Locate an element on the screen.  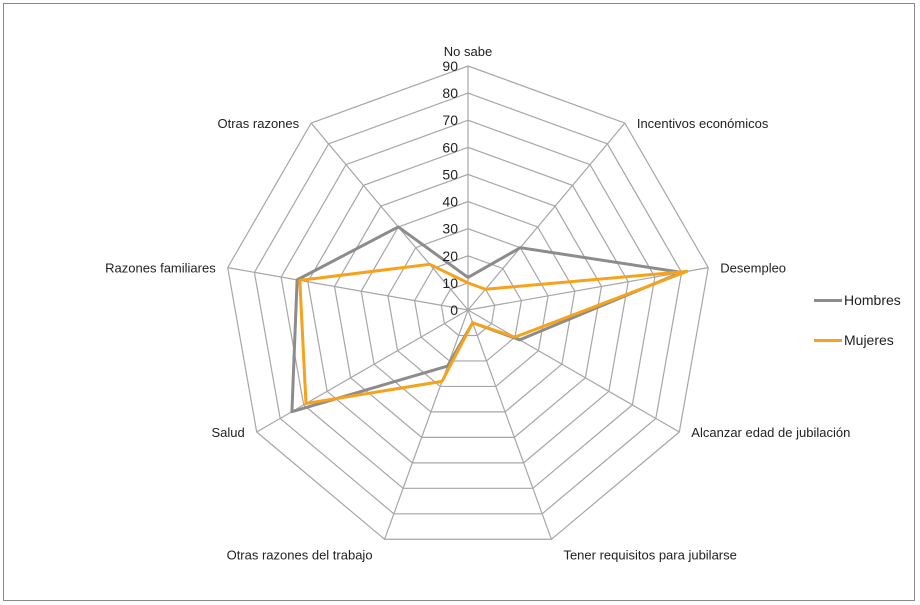
tick-label: 80 is located at coordinates (450, 93).